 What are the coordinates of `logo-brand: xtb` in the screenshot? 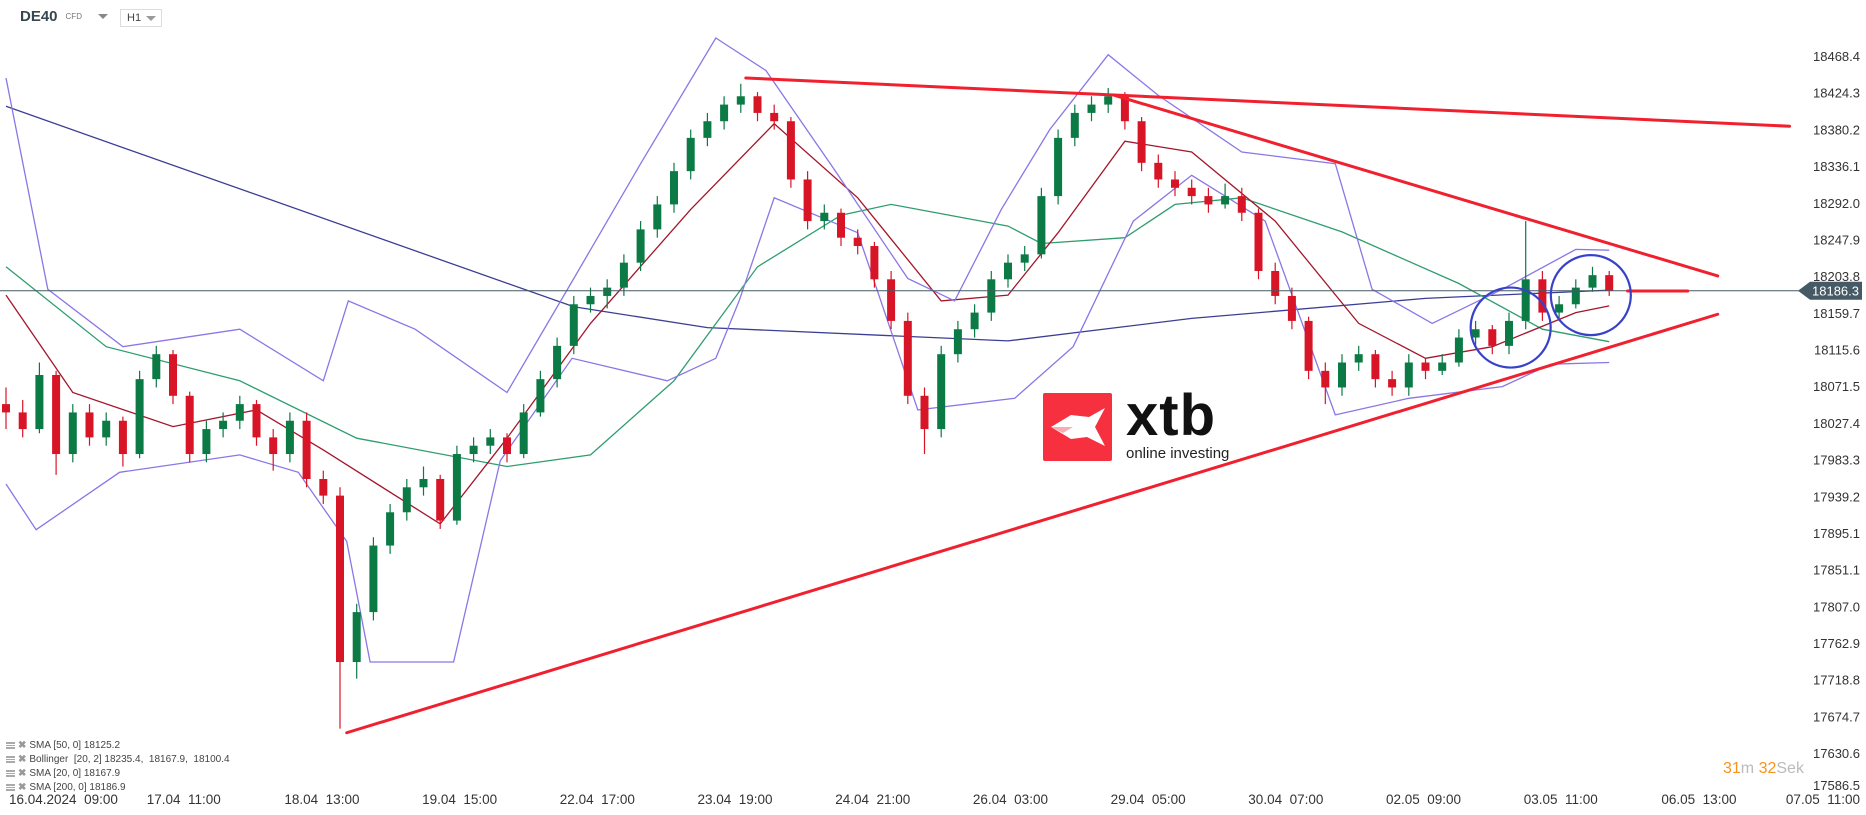 It's located at (1171, 415).